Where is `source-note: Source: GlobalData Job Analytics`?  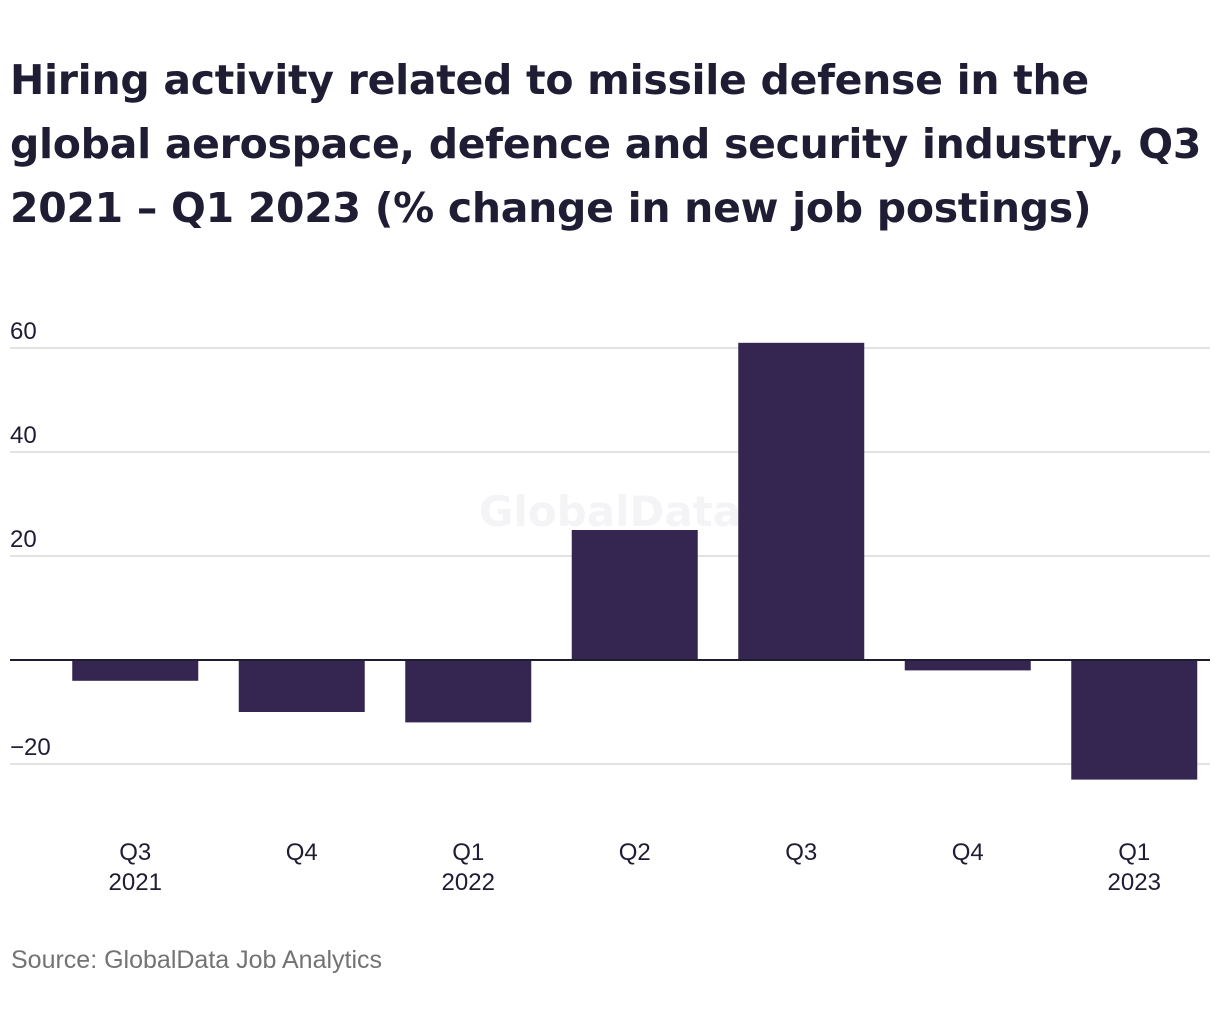
source-note: Source: GlobalData Job Analytics is located at coordinates (197, 960).